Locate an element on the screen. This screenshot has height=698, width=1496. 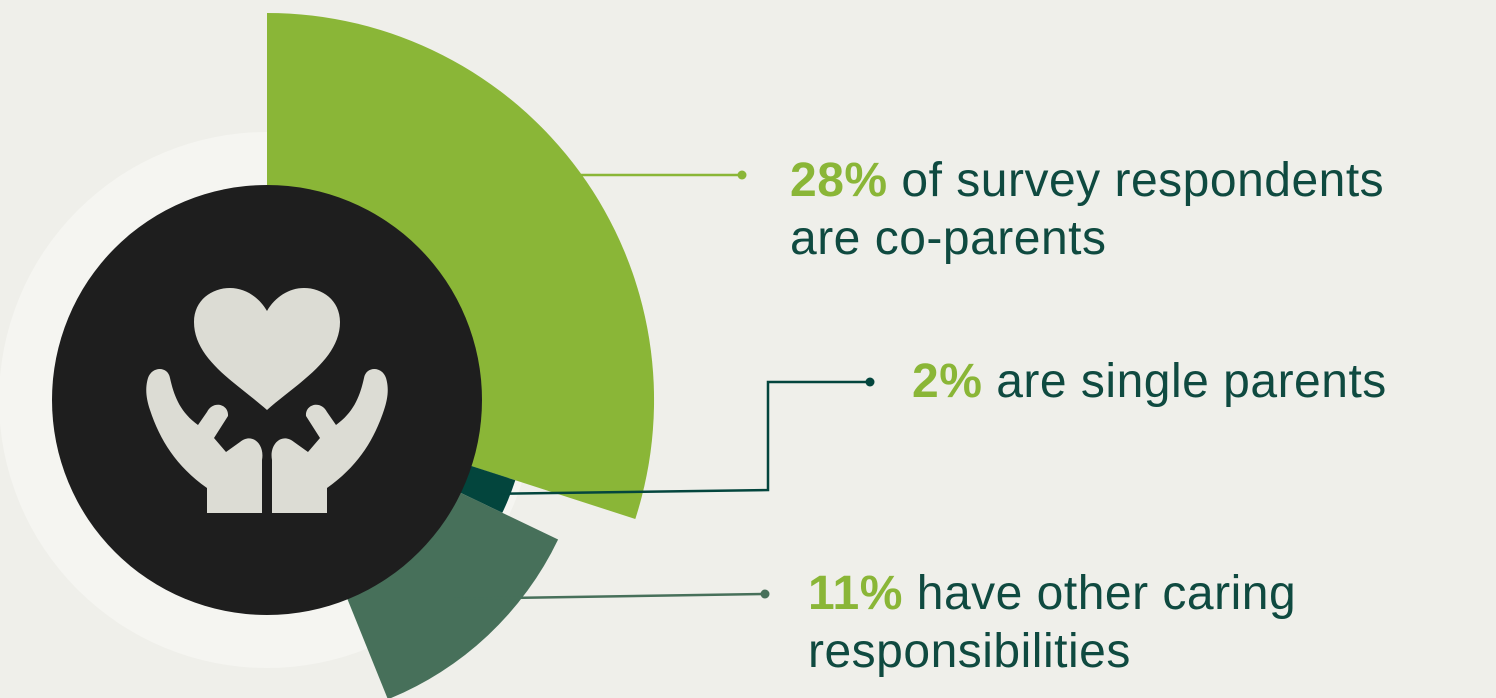
hands-holding-heart-icon is located at coordinates (267, 400).